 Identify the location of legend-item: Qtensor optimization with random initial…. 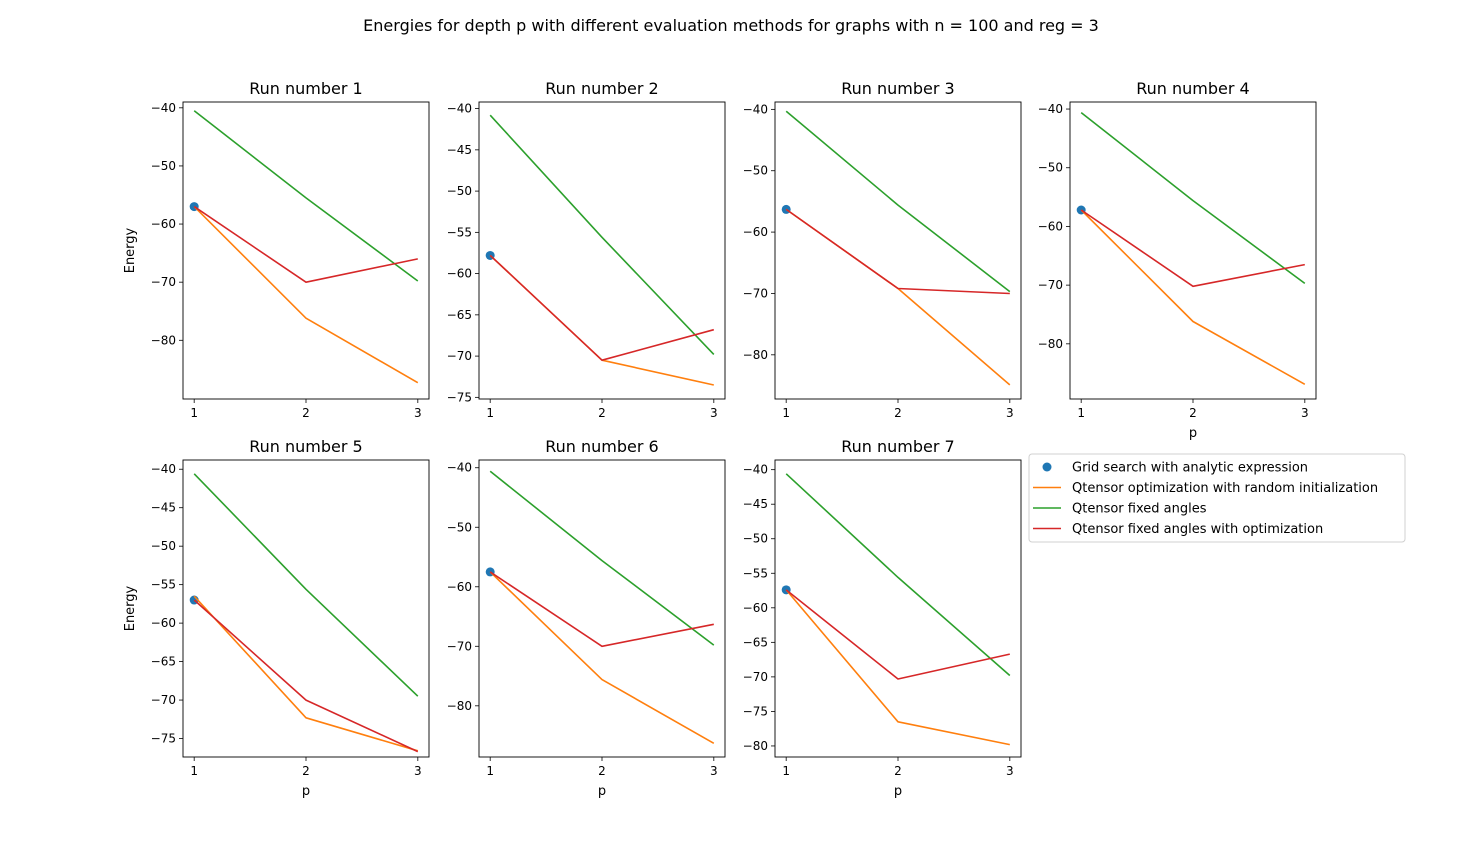
(1205, 488).